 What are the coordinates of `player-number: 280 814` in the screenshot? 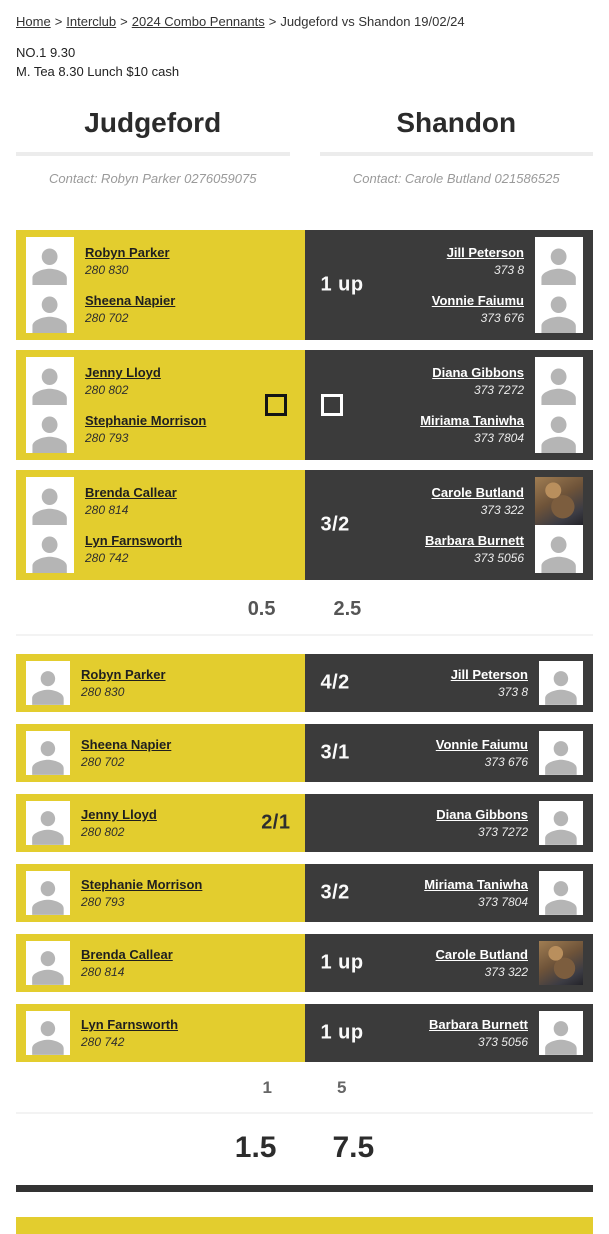 It's located at (103, 972).